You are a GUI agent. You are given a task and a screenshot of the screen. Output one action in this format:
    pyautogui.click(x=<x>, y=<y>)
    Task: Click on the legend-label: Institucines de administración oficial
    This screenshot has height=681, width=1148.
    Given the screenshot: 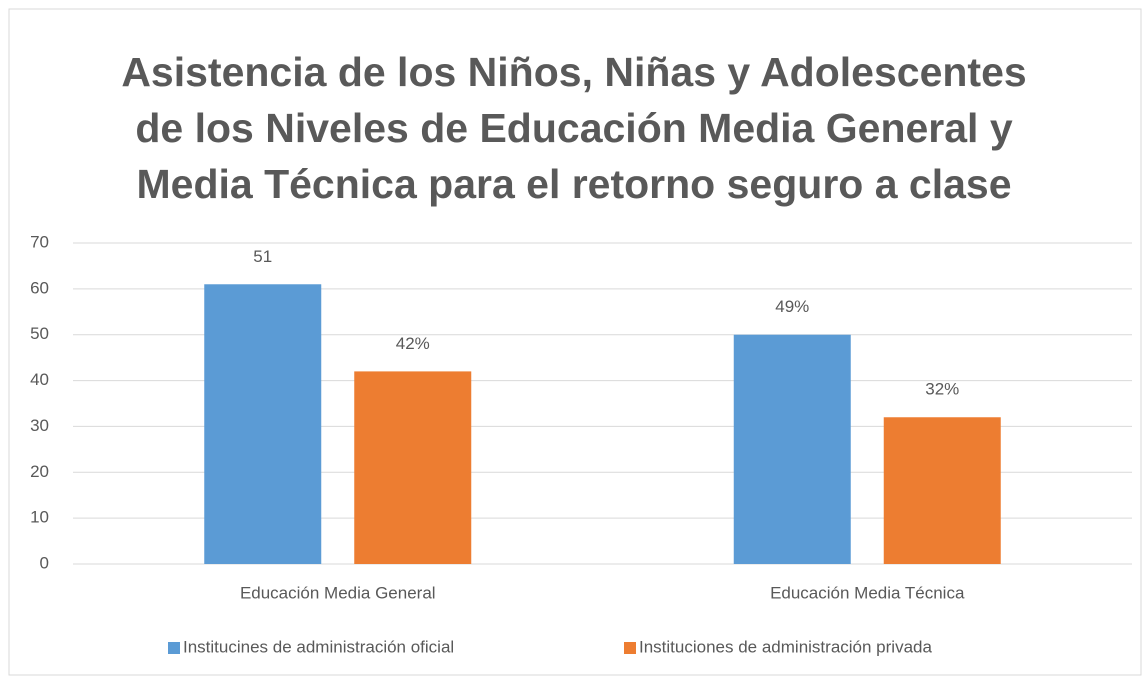 What is the action you would take?
    pyautogui.click(x=318, y=646)
    